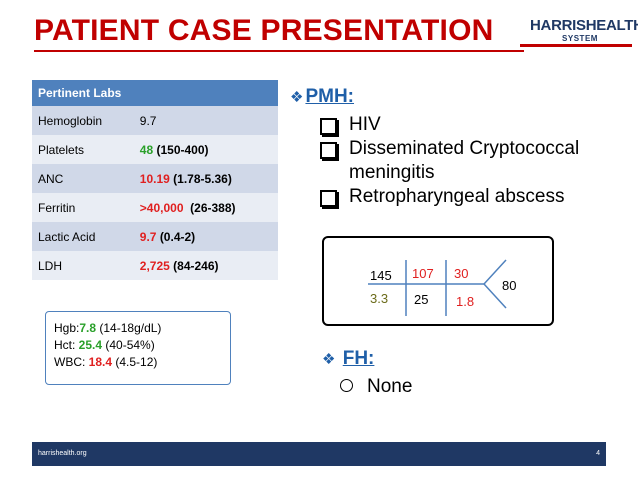 The height and width of the screenshot is (478, 638). I want to click on lab-name: Hemoglobin, so click(83, 120).